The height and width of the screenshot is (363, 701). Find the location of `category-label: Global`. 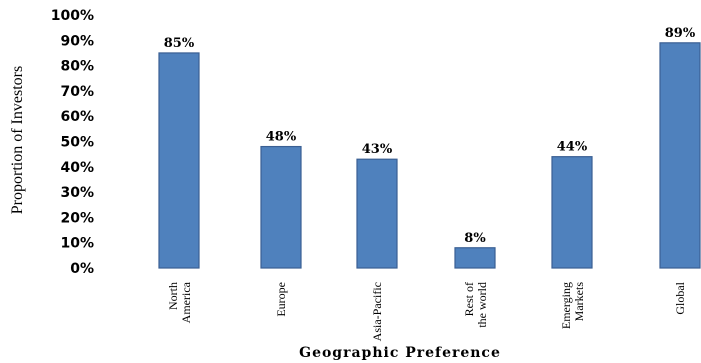

category-label: Global is located at coordinates (680, 297).